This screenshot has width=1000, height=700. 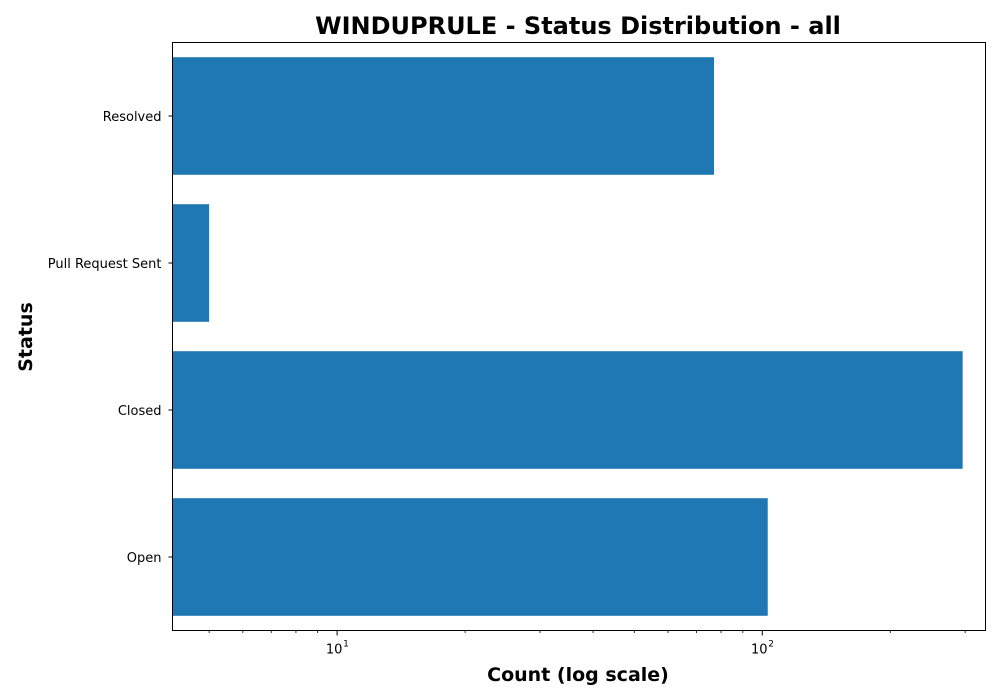 What do you see at coordinates (26, 337) in the screenshot?
I see `y-axis-label: Status` at bounding box center [26, 337].